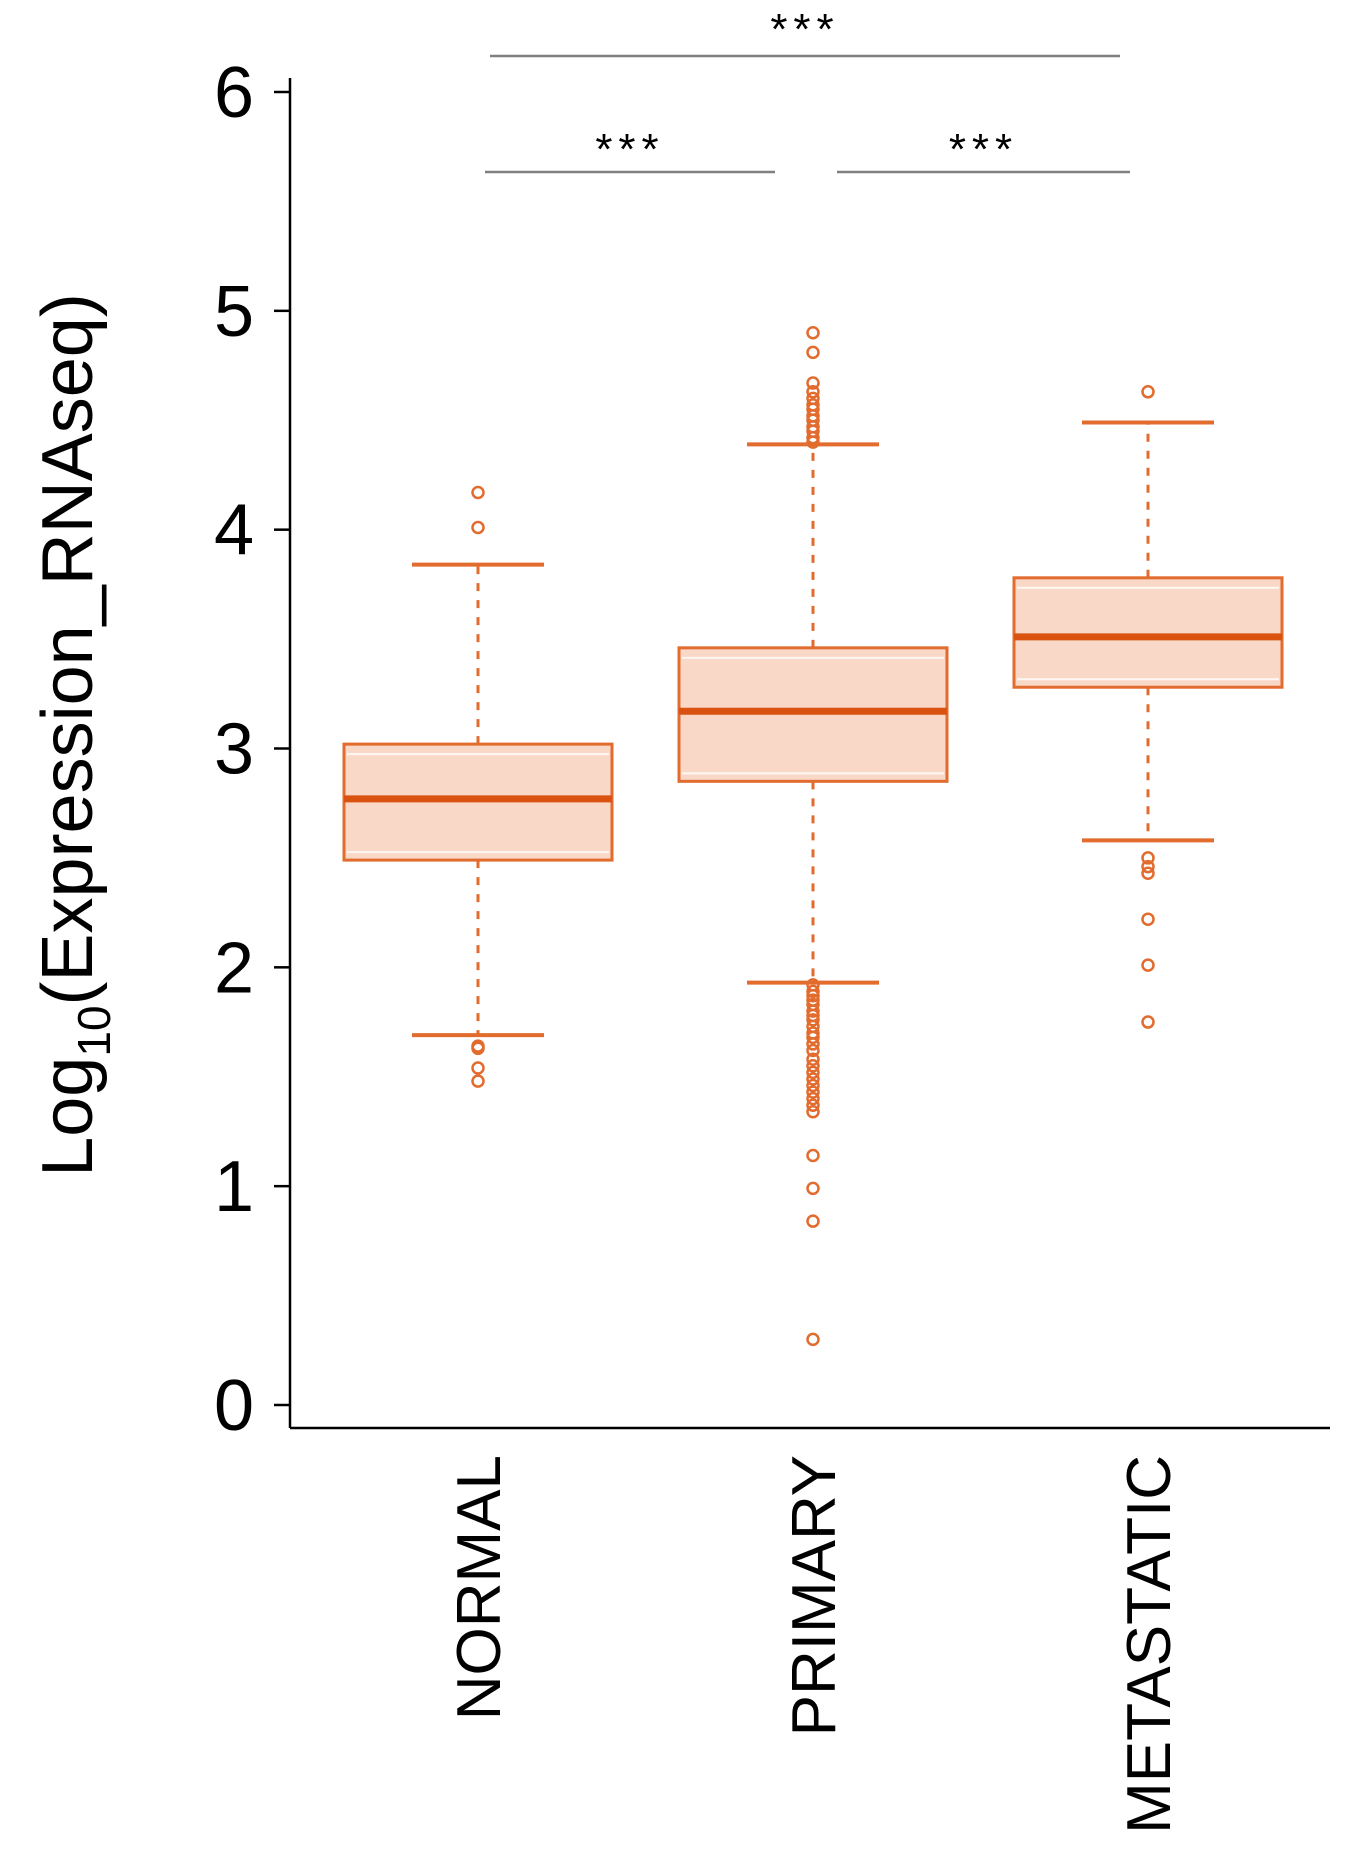 This screenshot has height=1865, width=1359. Describe the element at coordinates (234, 1187) in the screenshot. I see `y-tick-label-1: 1` at that location.